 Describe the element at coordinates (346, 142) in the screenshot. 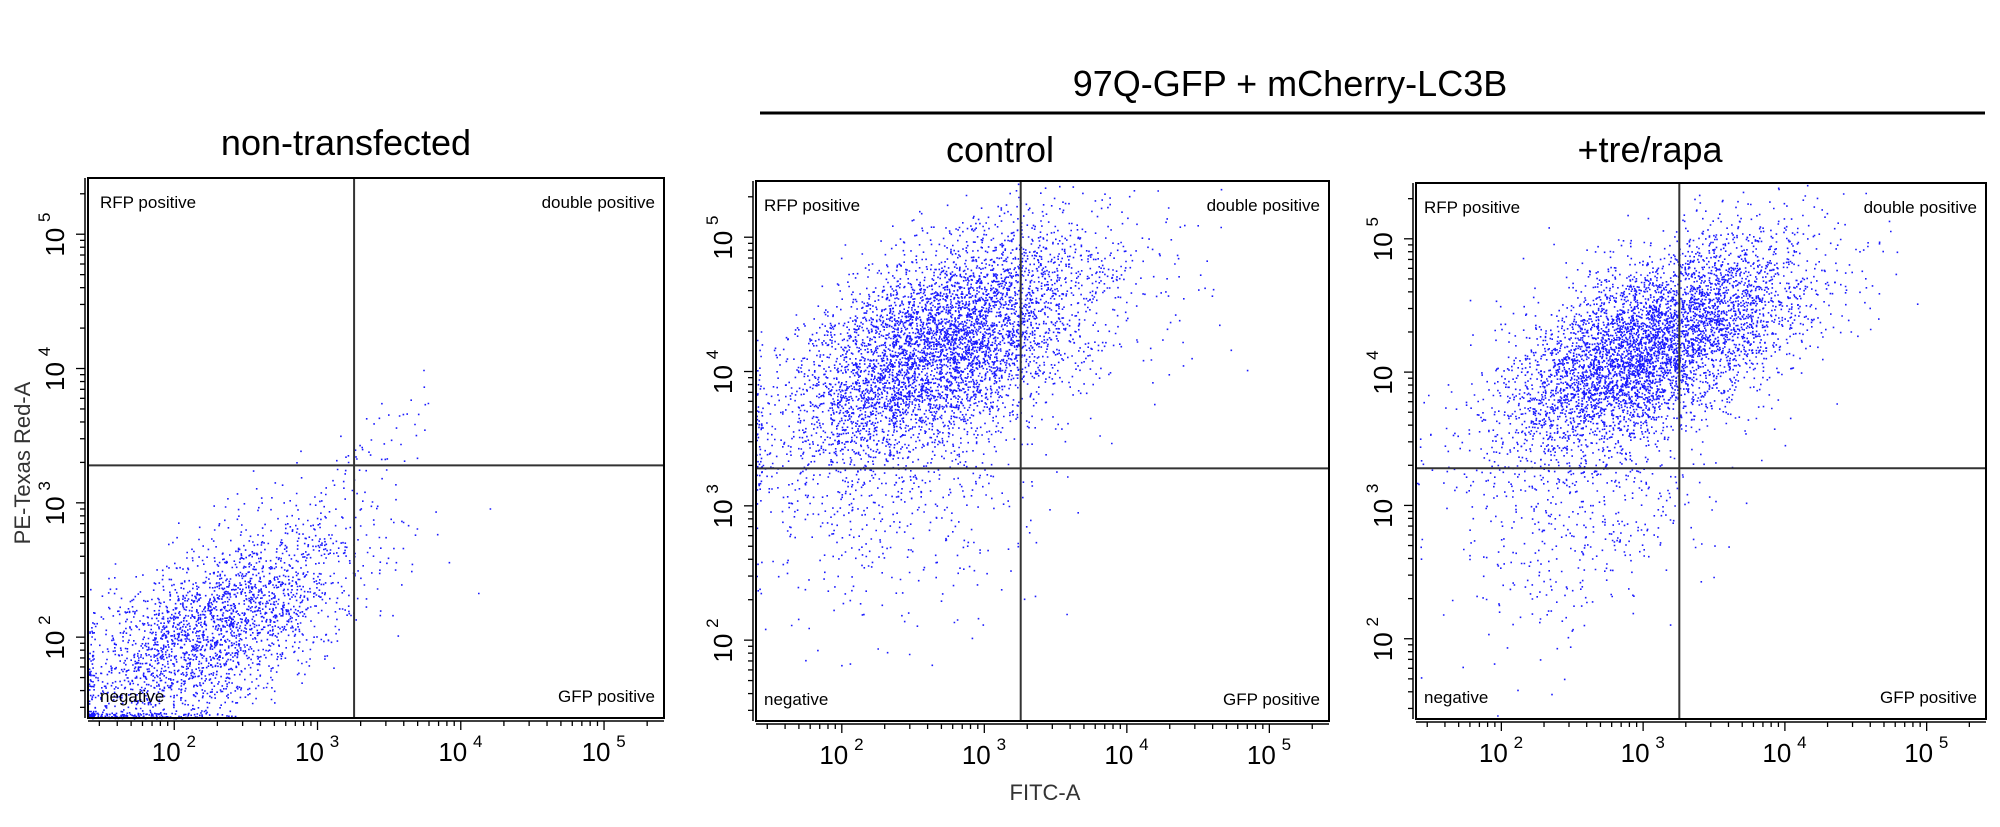

I see `panel-title: non-transfected` at that location.